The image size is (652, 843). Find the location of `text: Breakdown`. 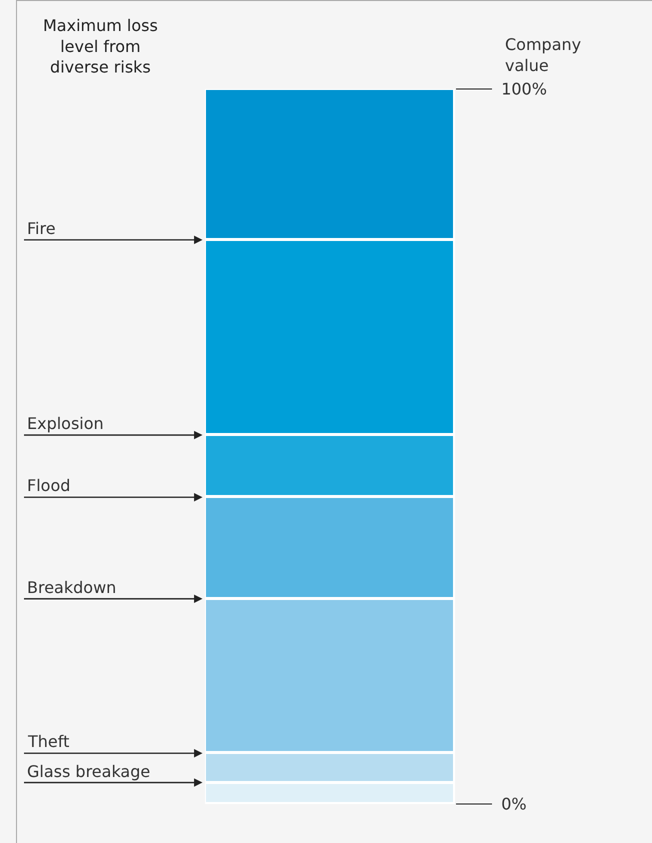

text: Breakdown is located at coordinates (71, 587).